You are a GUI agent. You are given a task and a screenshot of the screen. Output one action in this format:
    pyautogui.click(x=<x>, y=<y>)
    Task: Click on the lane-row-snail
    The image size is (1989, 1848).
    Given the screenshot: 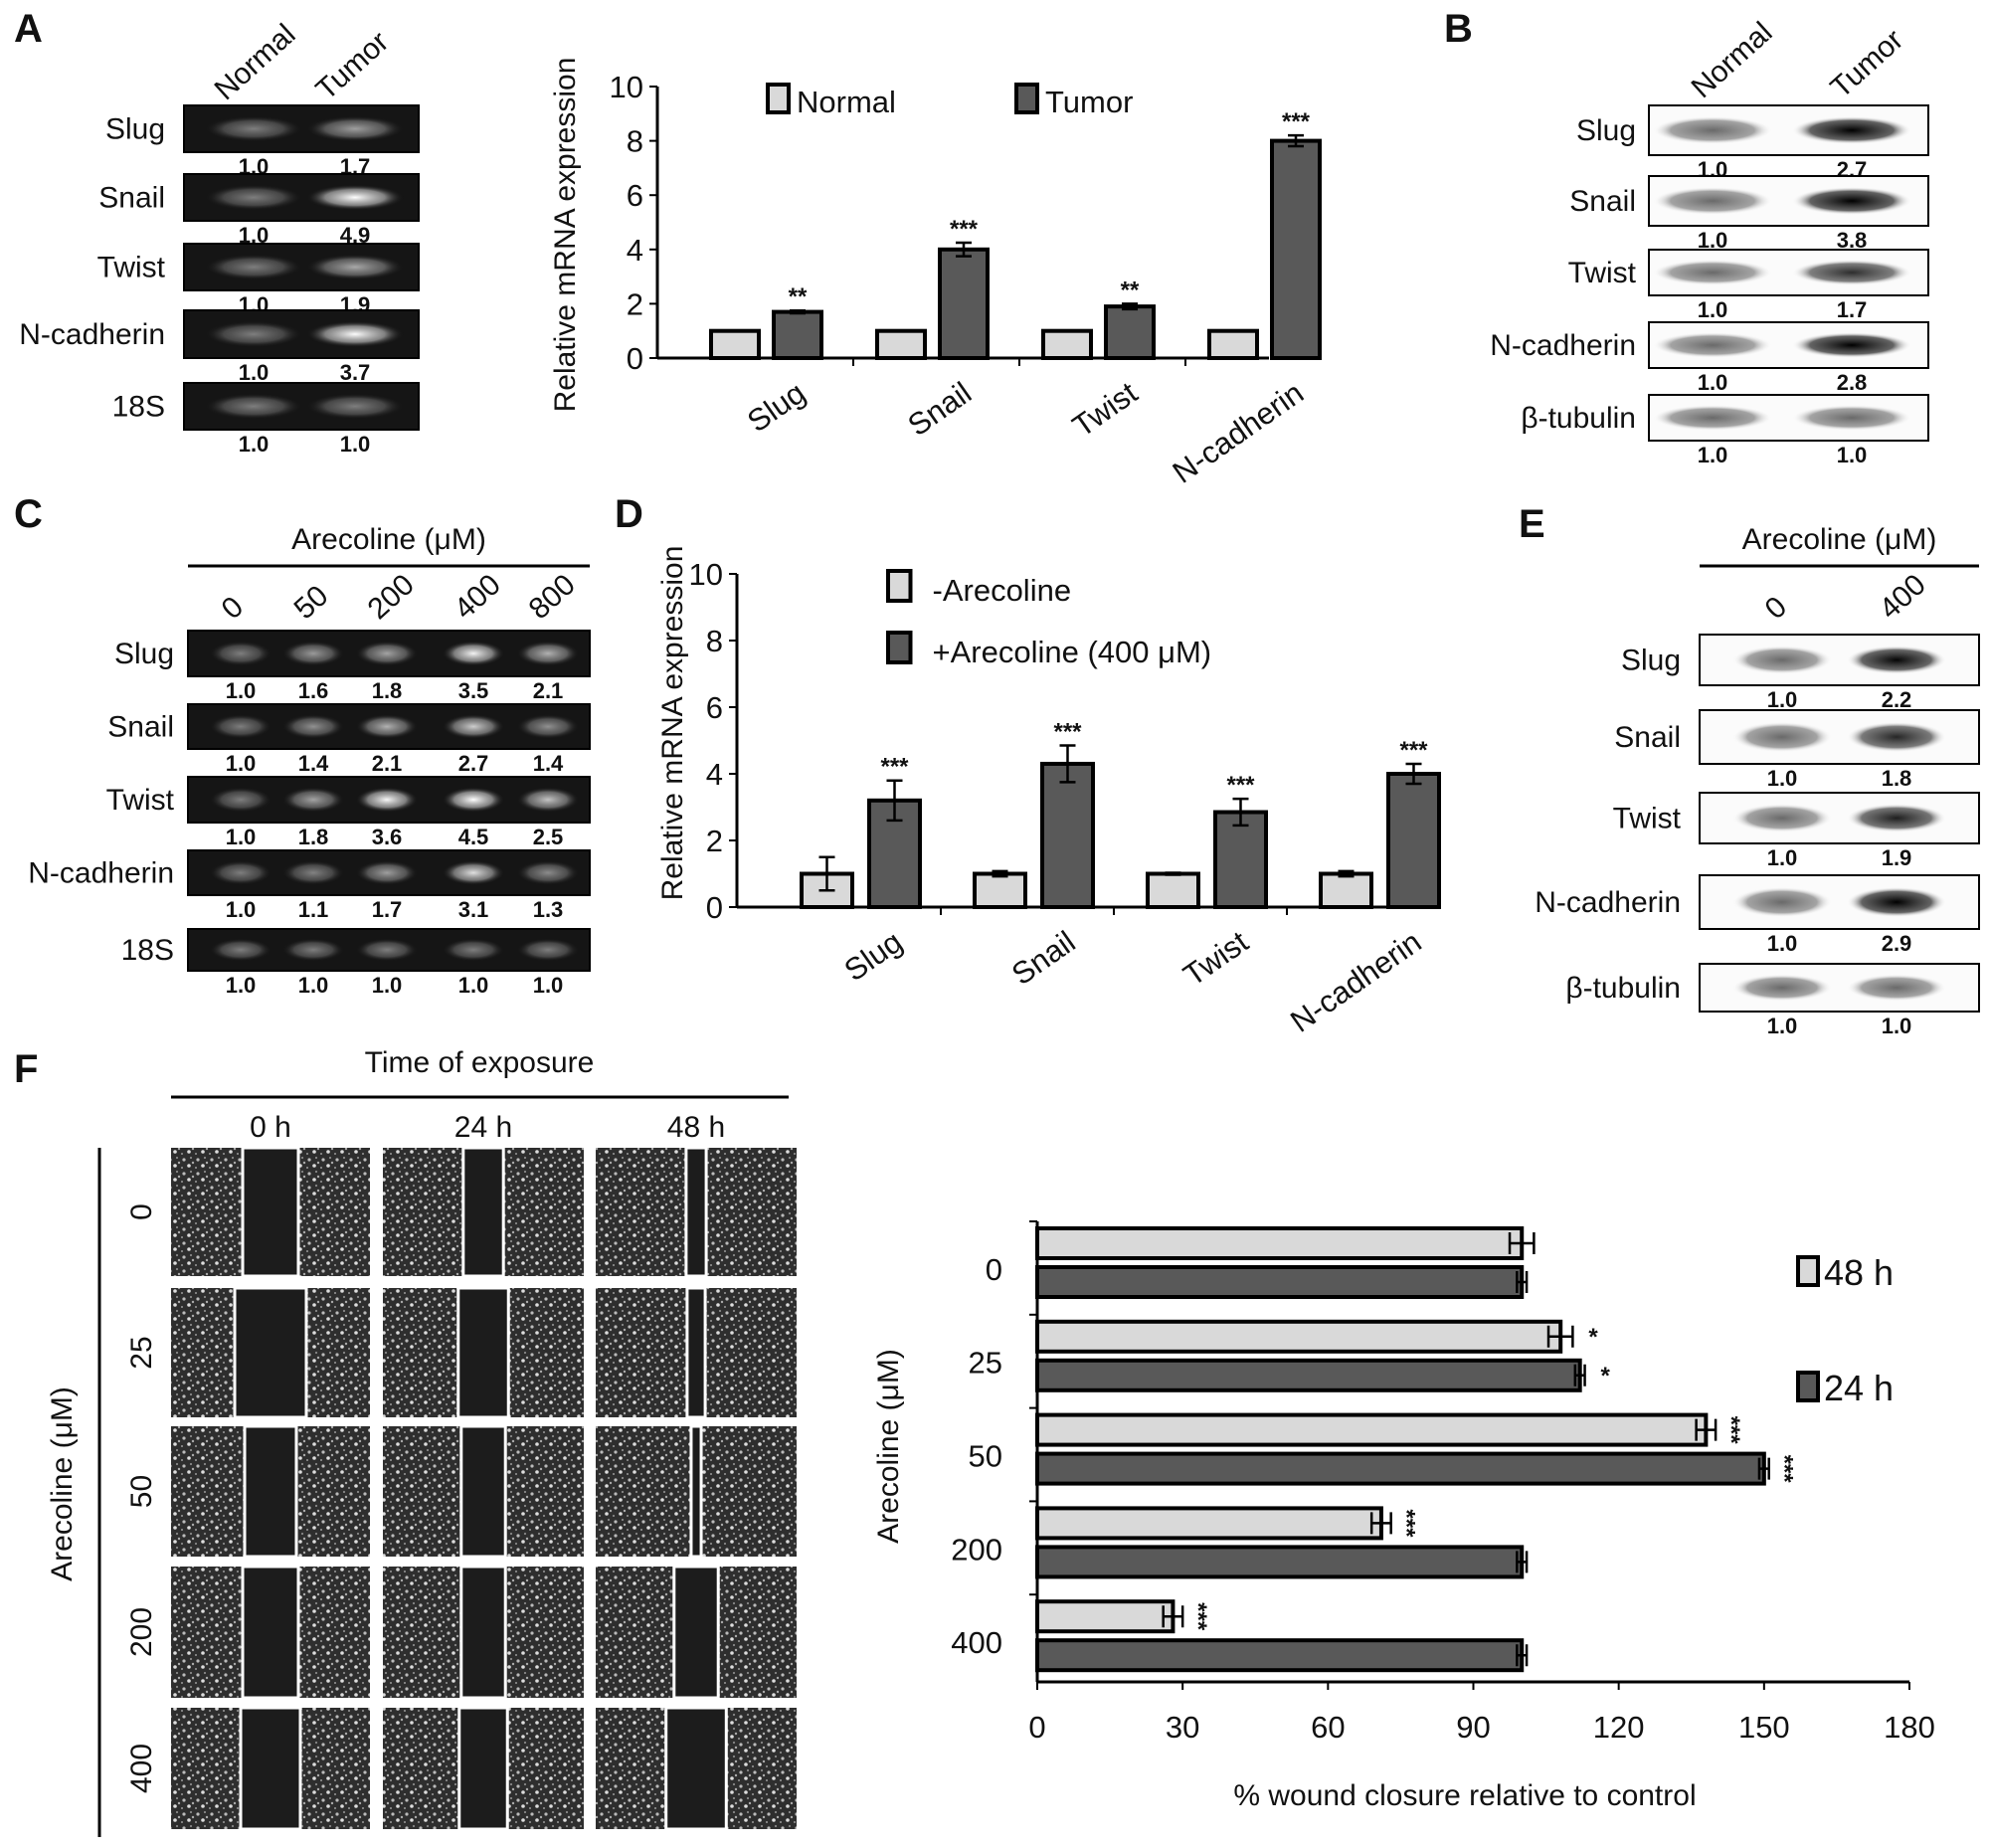 What is the action you would take?
    pyautogui.click(x=389, y=726)
    